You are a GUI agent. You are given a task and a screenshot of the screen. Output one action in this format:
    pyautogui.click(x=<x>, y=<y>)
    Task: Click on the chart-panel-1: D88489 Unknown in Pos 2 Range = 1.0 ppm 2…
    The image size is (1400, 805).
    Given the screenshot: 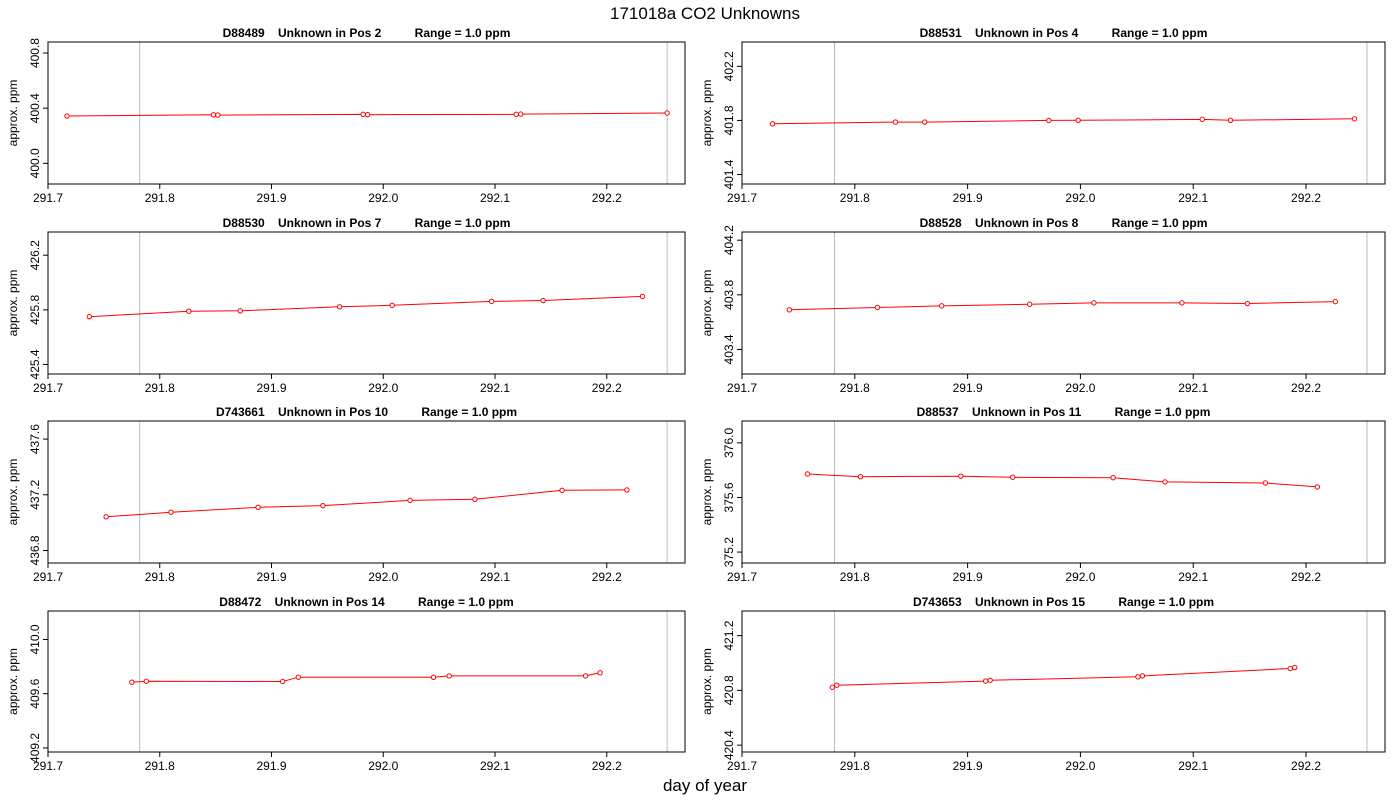 What is the action you would take?
    pyautogui.click(x=346, y=115)
    